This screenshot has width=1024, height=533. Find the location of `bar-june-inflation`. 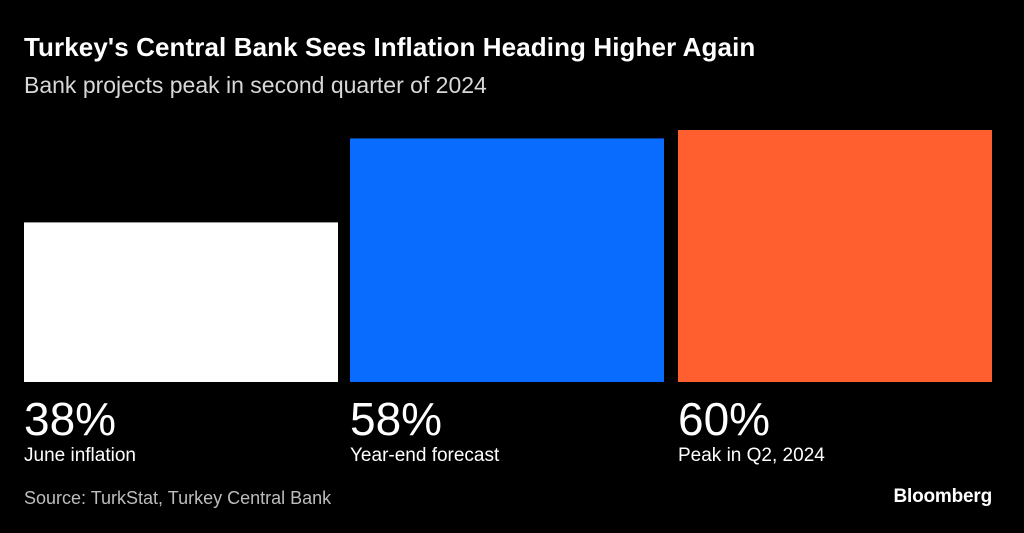

bar-june-inflation is located at coordinates (181, 302).